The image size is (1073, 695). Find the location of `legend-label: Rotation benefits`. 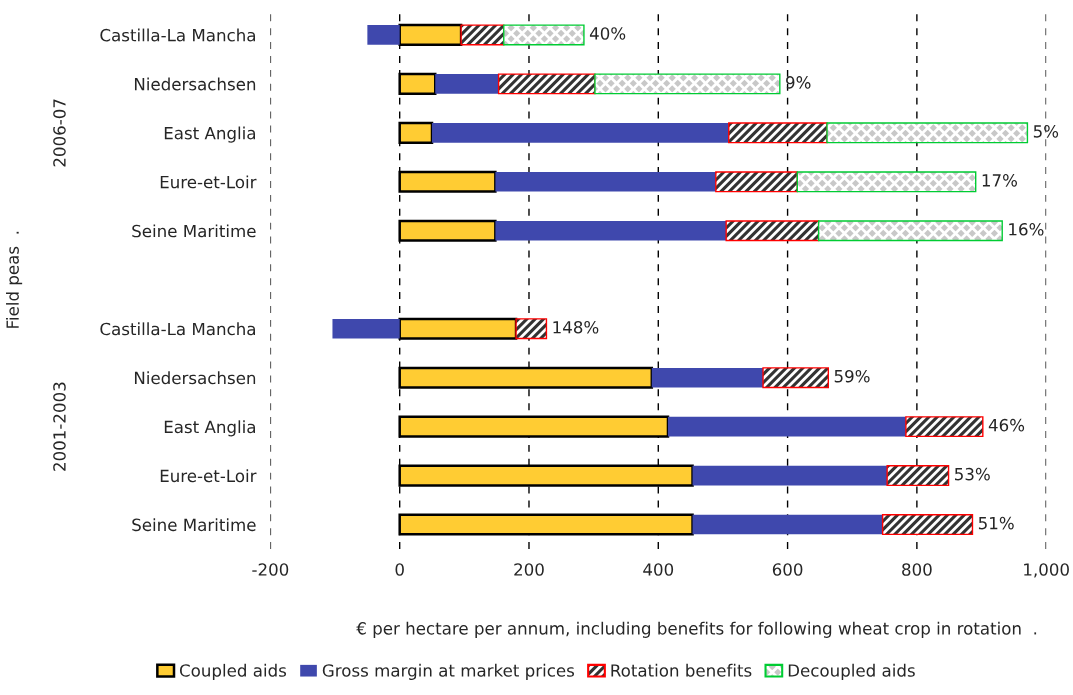

legend-label: Rotation benefits is located at coordinates (681, 670).